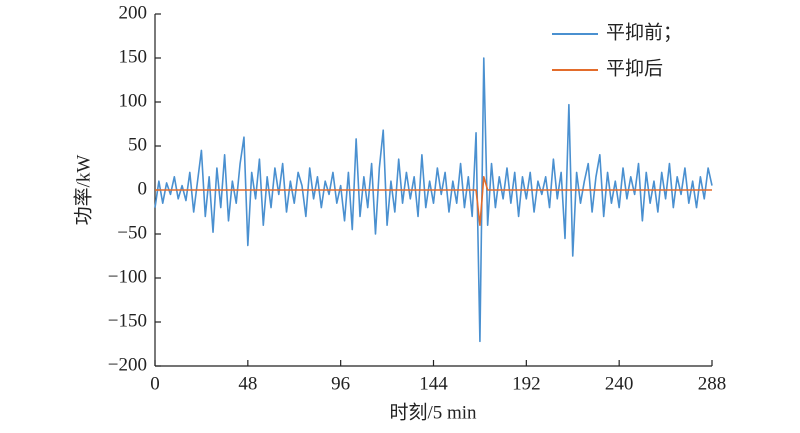 The height and width of the screenshot is (433, 800). I want to click on series-line, so click(433, 201).